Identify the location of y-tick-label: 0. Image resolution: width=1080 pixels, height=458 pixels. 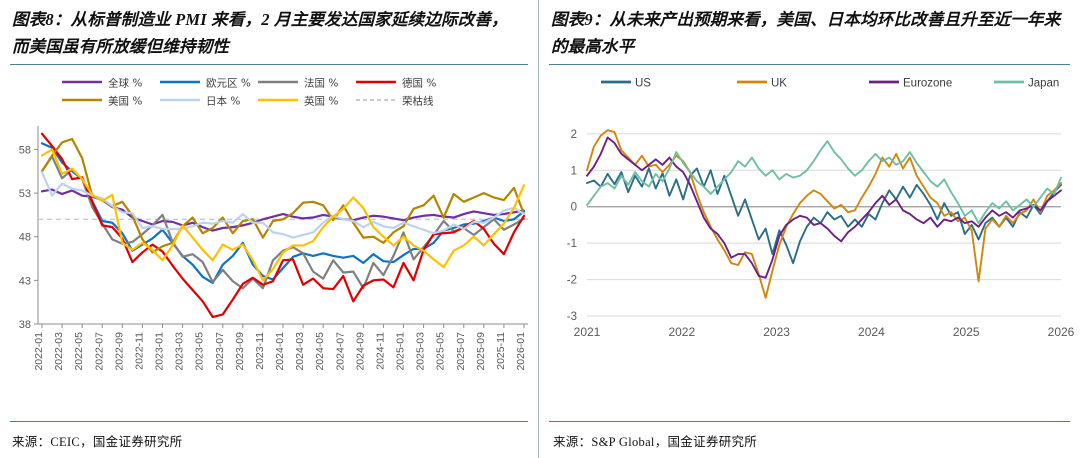
(574, 208).